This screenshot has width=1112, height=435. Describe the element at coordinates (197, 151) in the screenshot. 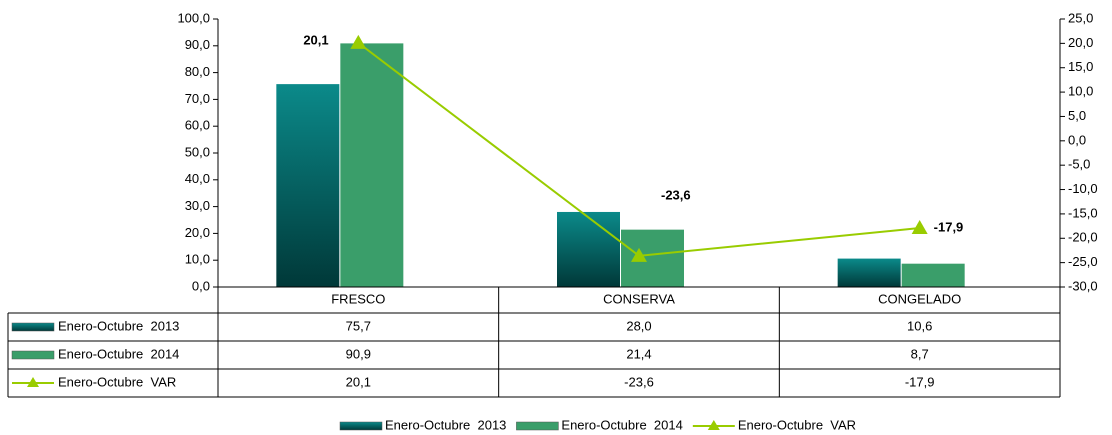

I see `y-tick-label: 50,0` at that location.